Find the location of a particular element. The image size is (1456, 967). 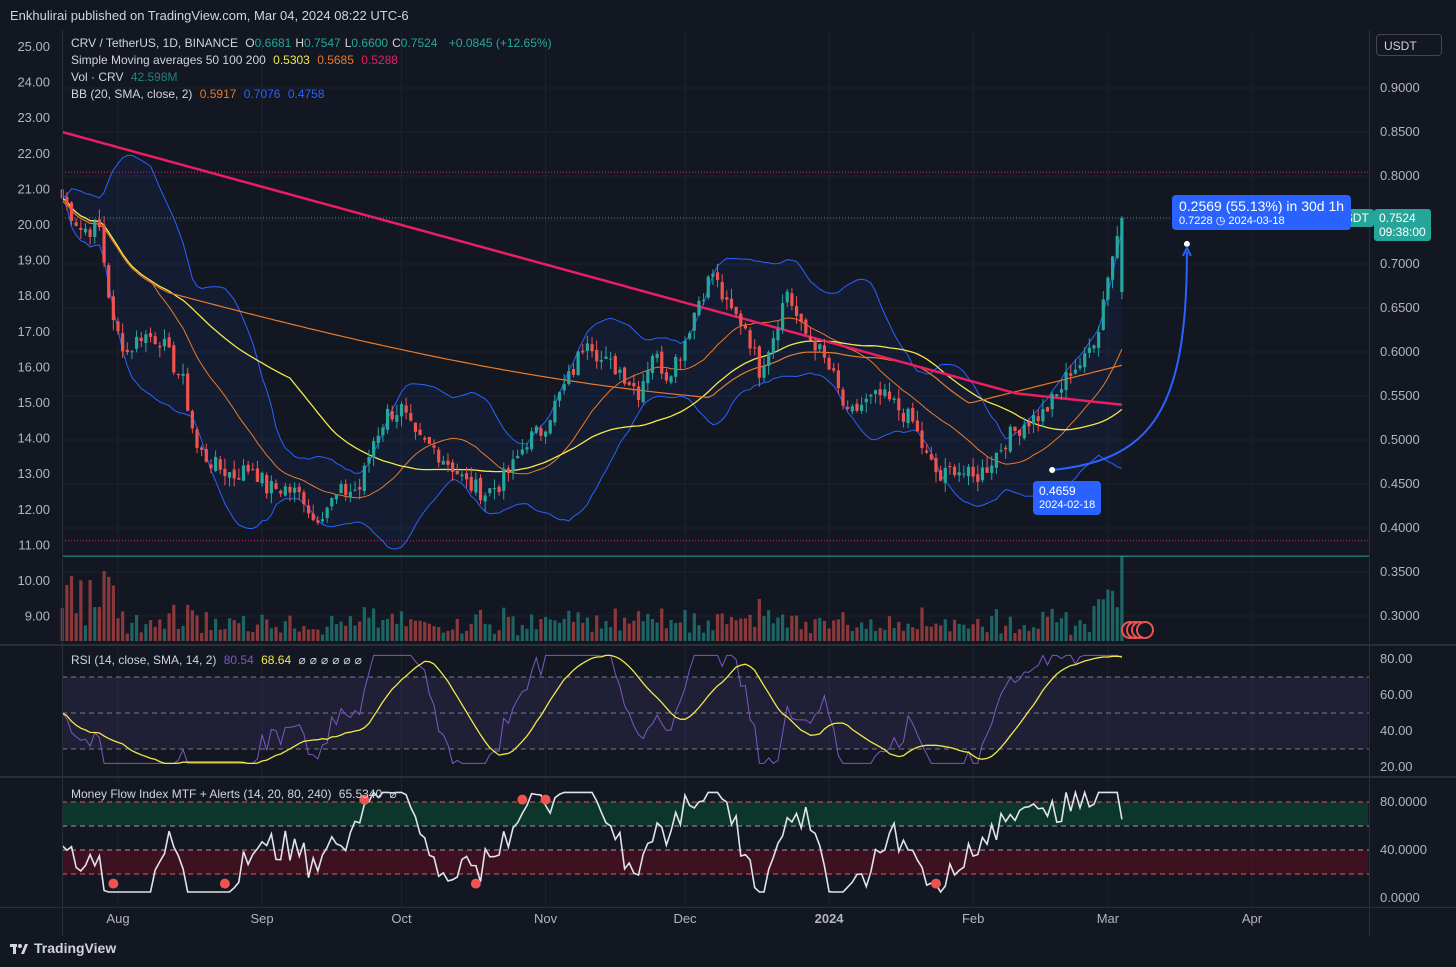

mfi-tick-label: 80.0000 is located at coordinates (1403, 801).